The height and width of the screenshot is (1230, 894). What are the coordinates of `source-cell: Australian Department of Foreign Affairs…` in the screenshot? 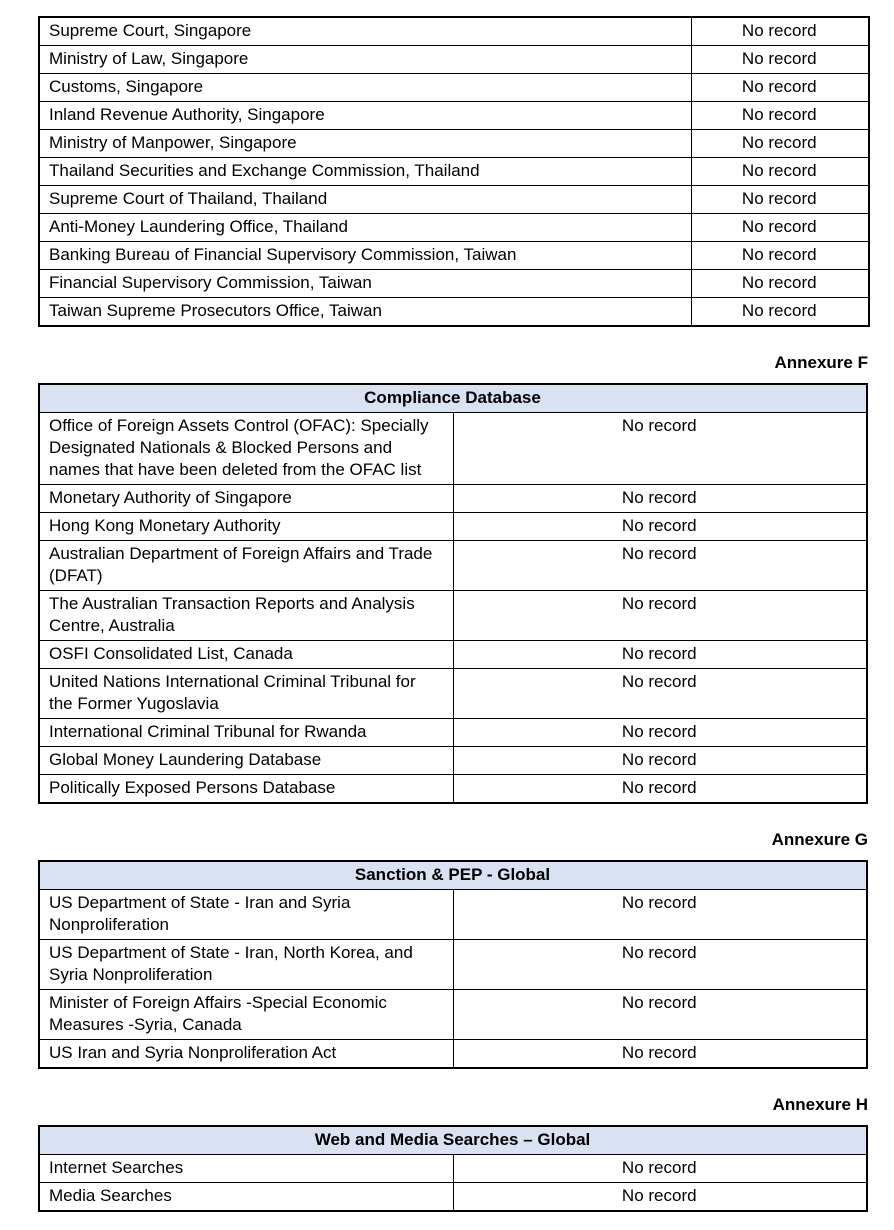 It's located at (246, 565).